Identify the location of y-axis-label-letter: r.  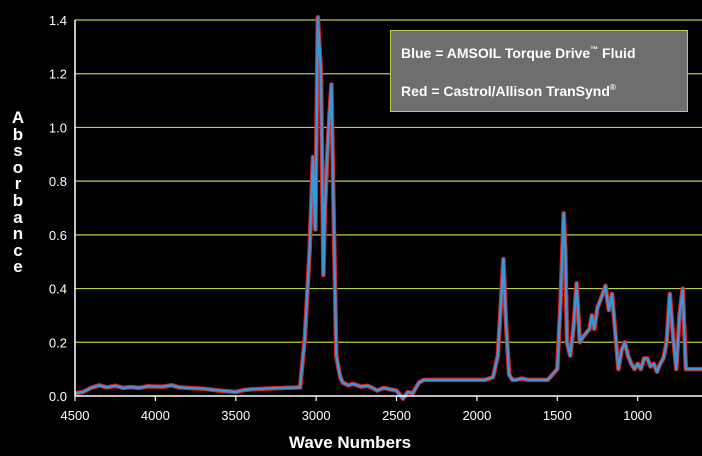
(18, 184).